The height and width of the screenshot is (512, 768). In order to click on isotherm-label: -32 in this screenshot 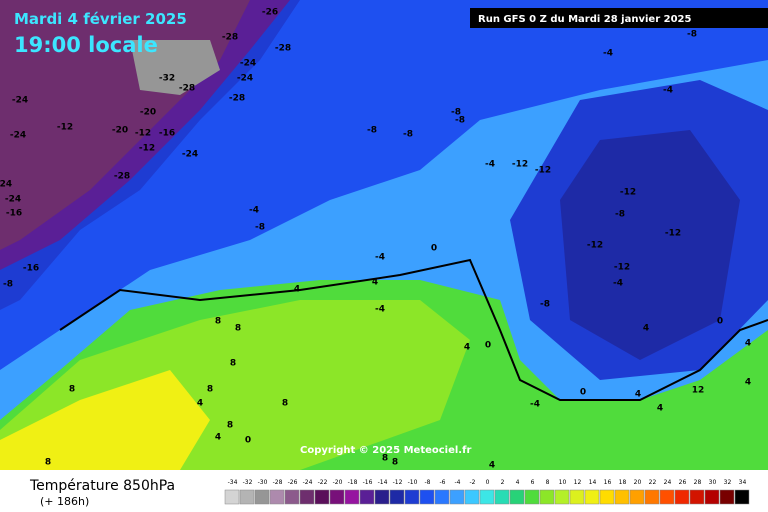, I will do `click(167, 79)`.